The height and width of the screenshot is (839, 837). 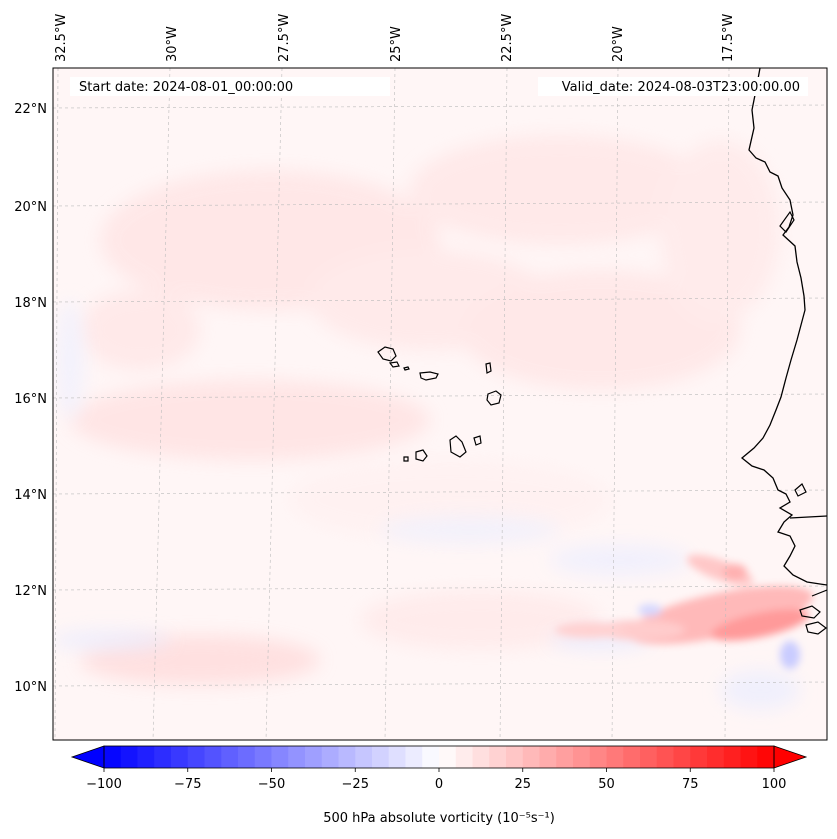 What do you see at coordinates (30, 591) in the screenshot?
I see `latitude-label: 12°N` at bounding box center [30, 591].